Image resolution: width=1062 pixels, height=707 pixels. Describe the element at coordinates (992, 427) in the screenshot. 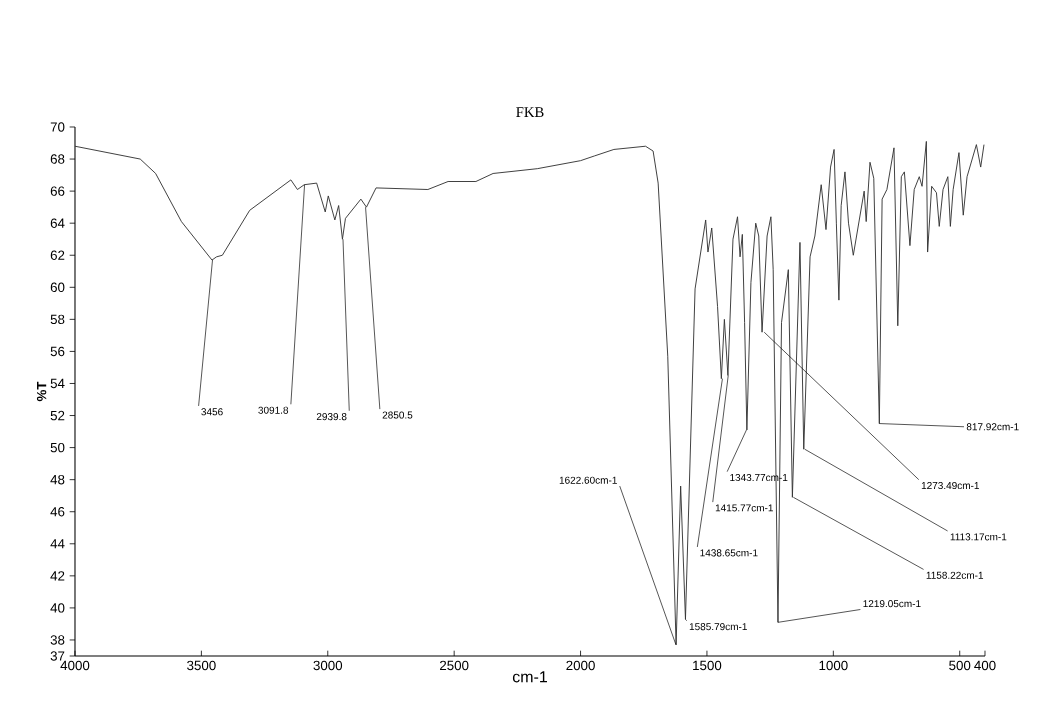

I see `annotation: 817.92cm-1` at that location.